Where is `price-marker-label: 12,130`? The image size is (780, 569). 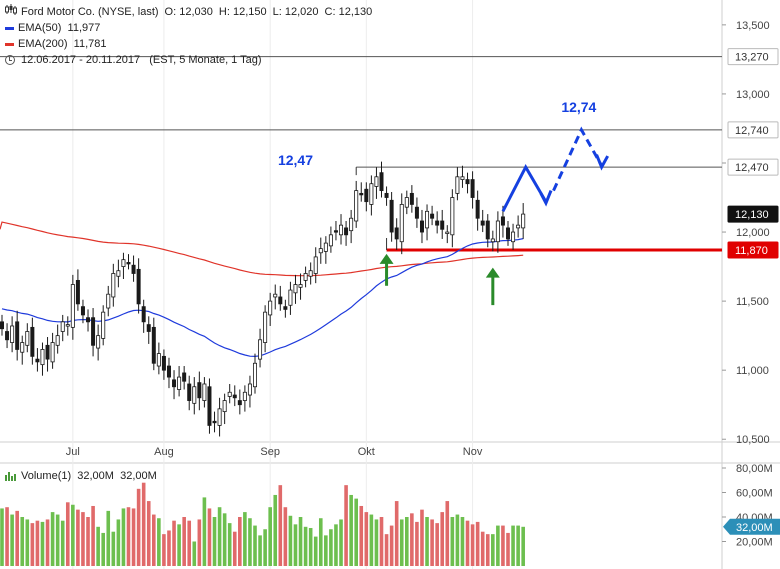 price-marker-label: 12,130 is located at coordinates (752, 215).